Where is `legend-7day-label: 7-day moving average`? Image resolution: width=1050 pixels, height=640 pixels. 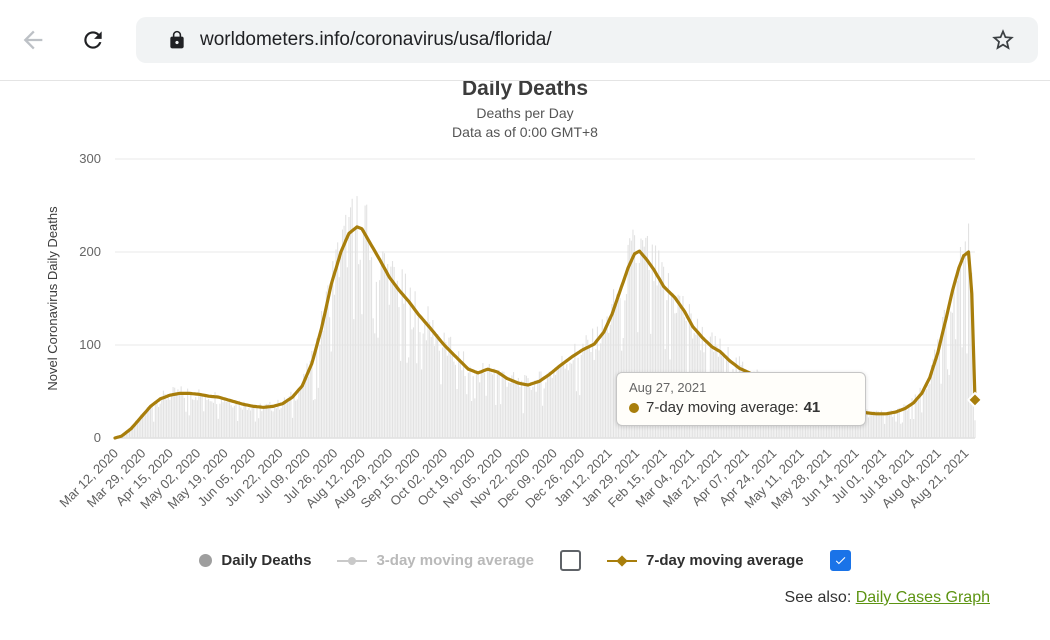
legend-7day-label: 7-day moving average is located at coordinates (725, 560).